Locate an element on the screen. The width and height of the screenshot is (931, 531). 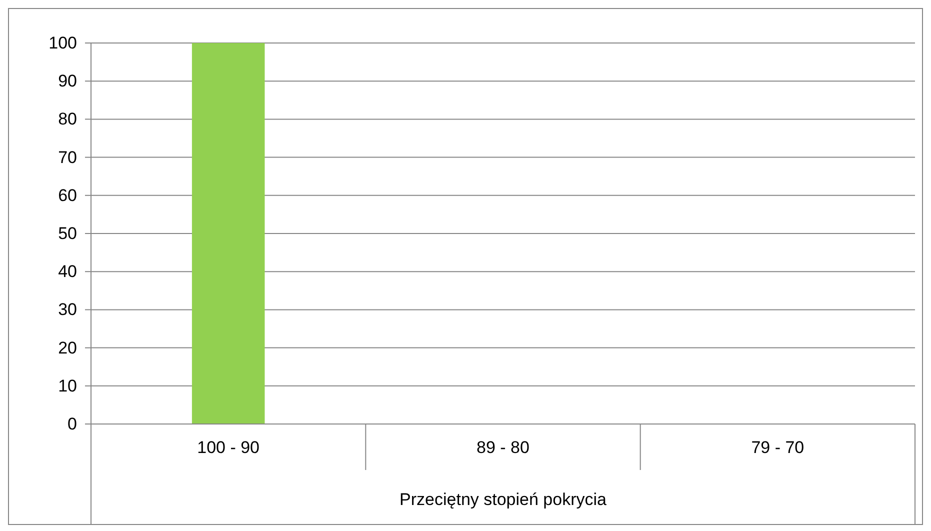
y-tick-label: 20 is located at coordinates (67, 348).